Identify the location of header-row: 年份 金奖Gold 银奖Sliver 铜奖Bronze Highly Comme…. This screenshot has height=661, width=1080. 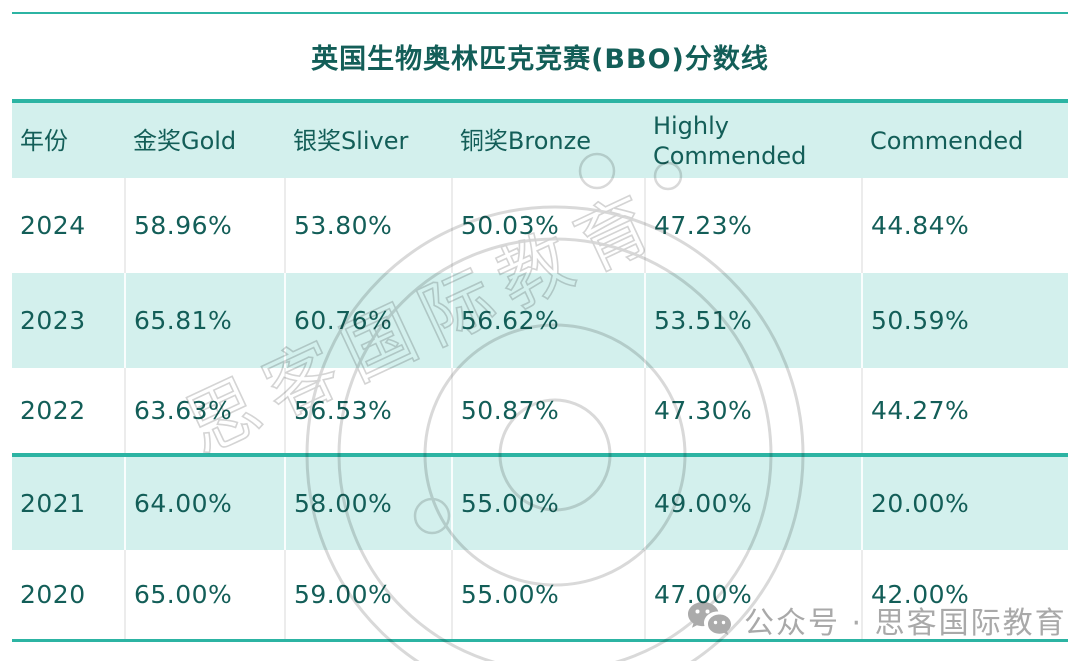
(540, 140).